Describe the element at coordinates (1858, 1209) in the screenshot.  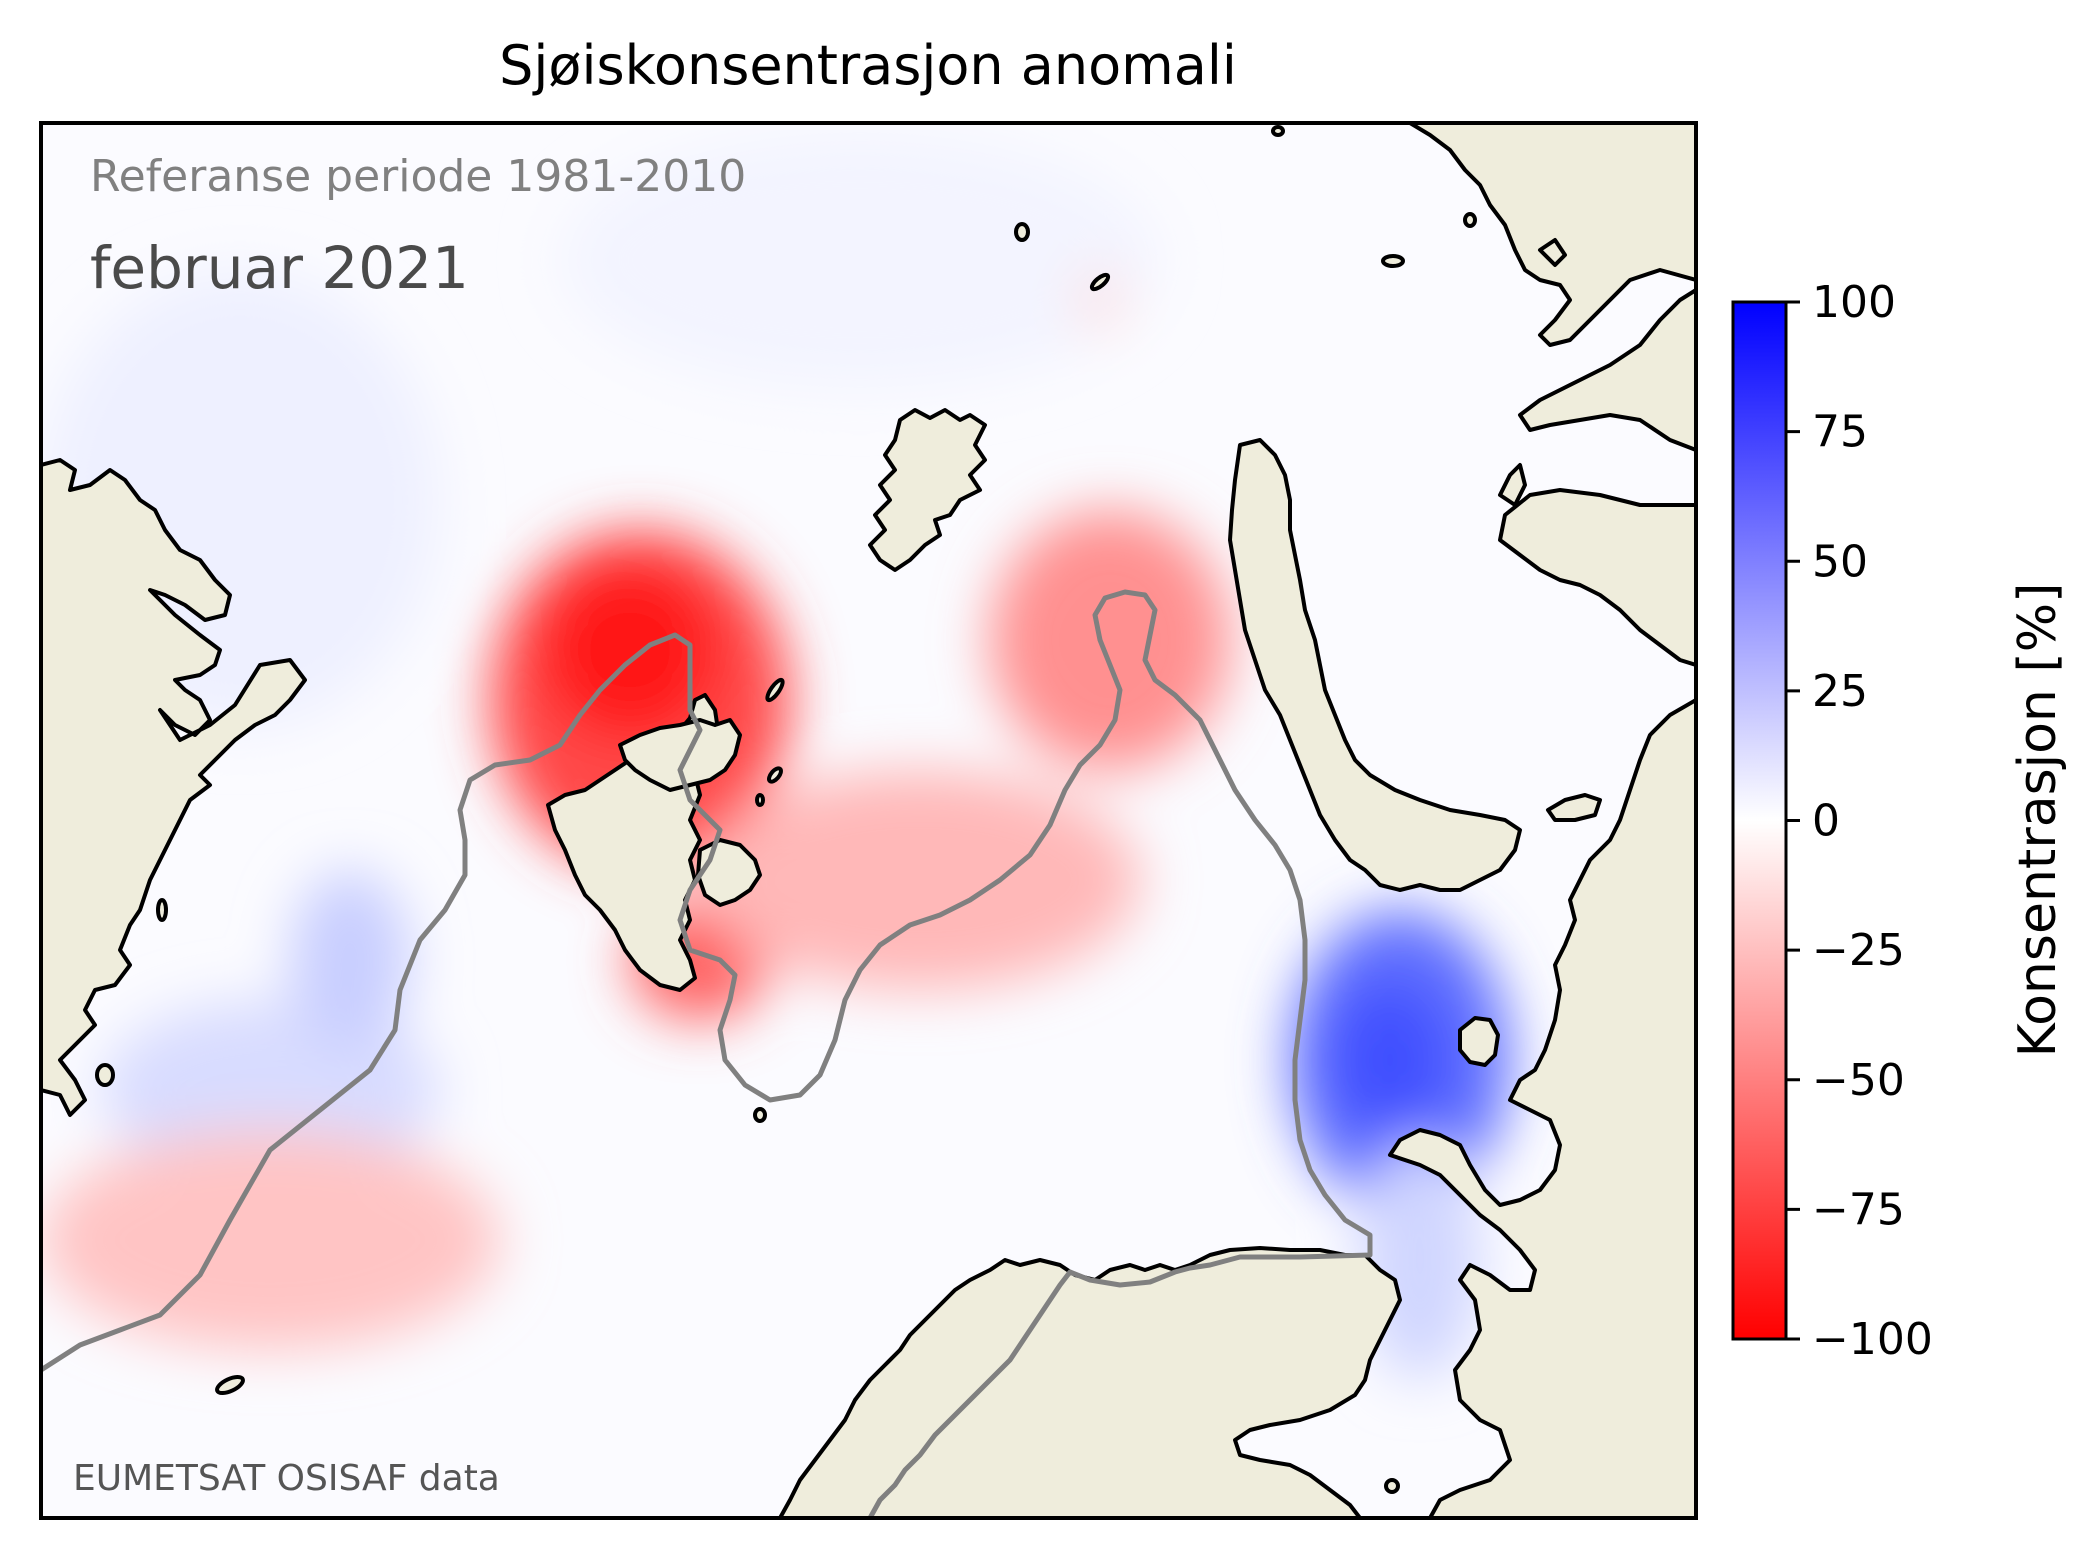
I see `colorbar-tick-label: −75` at that location.